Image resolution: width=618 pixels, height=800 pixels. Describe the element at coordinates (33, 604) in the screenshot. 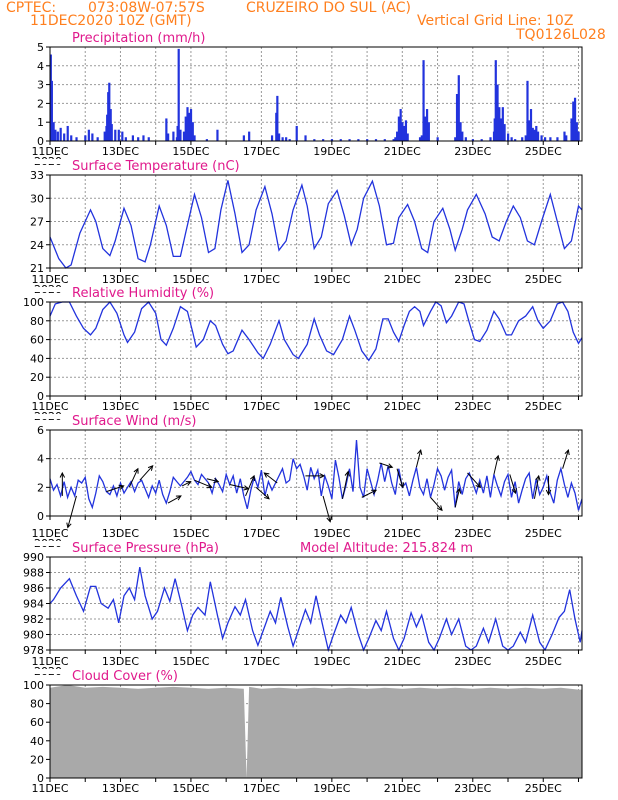

I see `y-tick-label: 984` at that location.